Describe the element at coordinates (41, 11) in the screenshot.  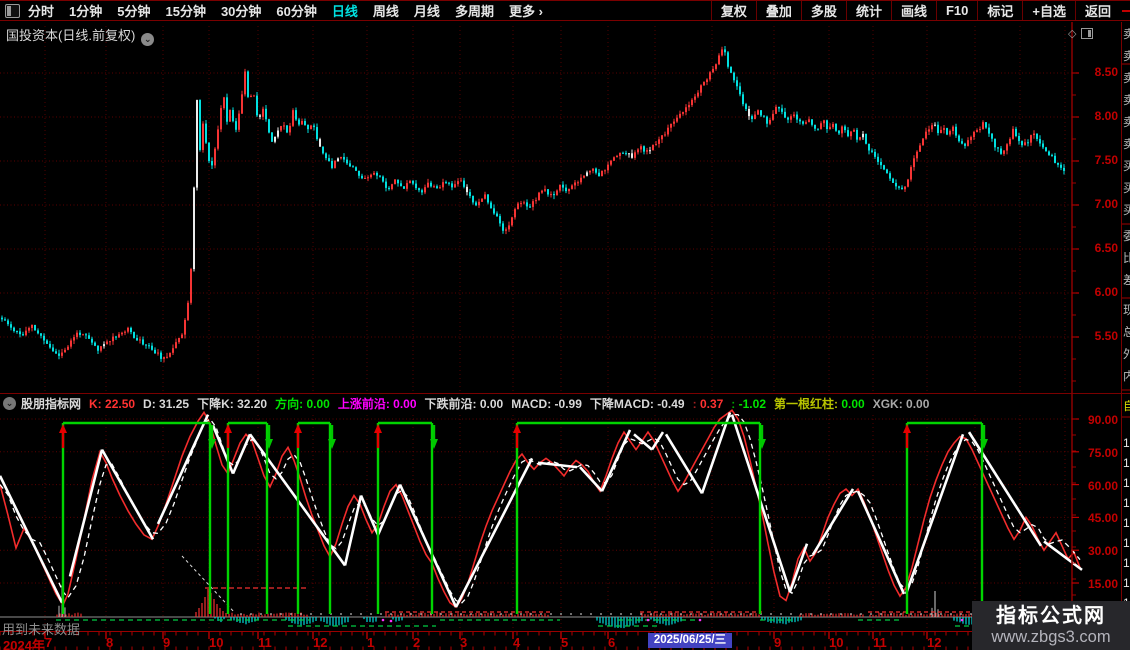
I see `period-tab: 分时` at that location.